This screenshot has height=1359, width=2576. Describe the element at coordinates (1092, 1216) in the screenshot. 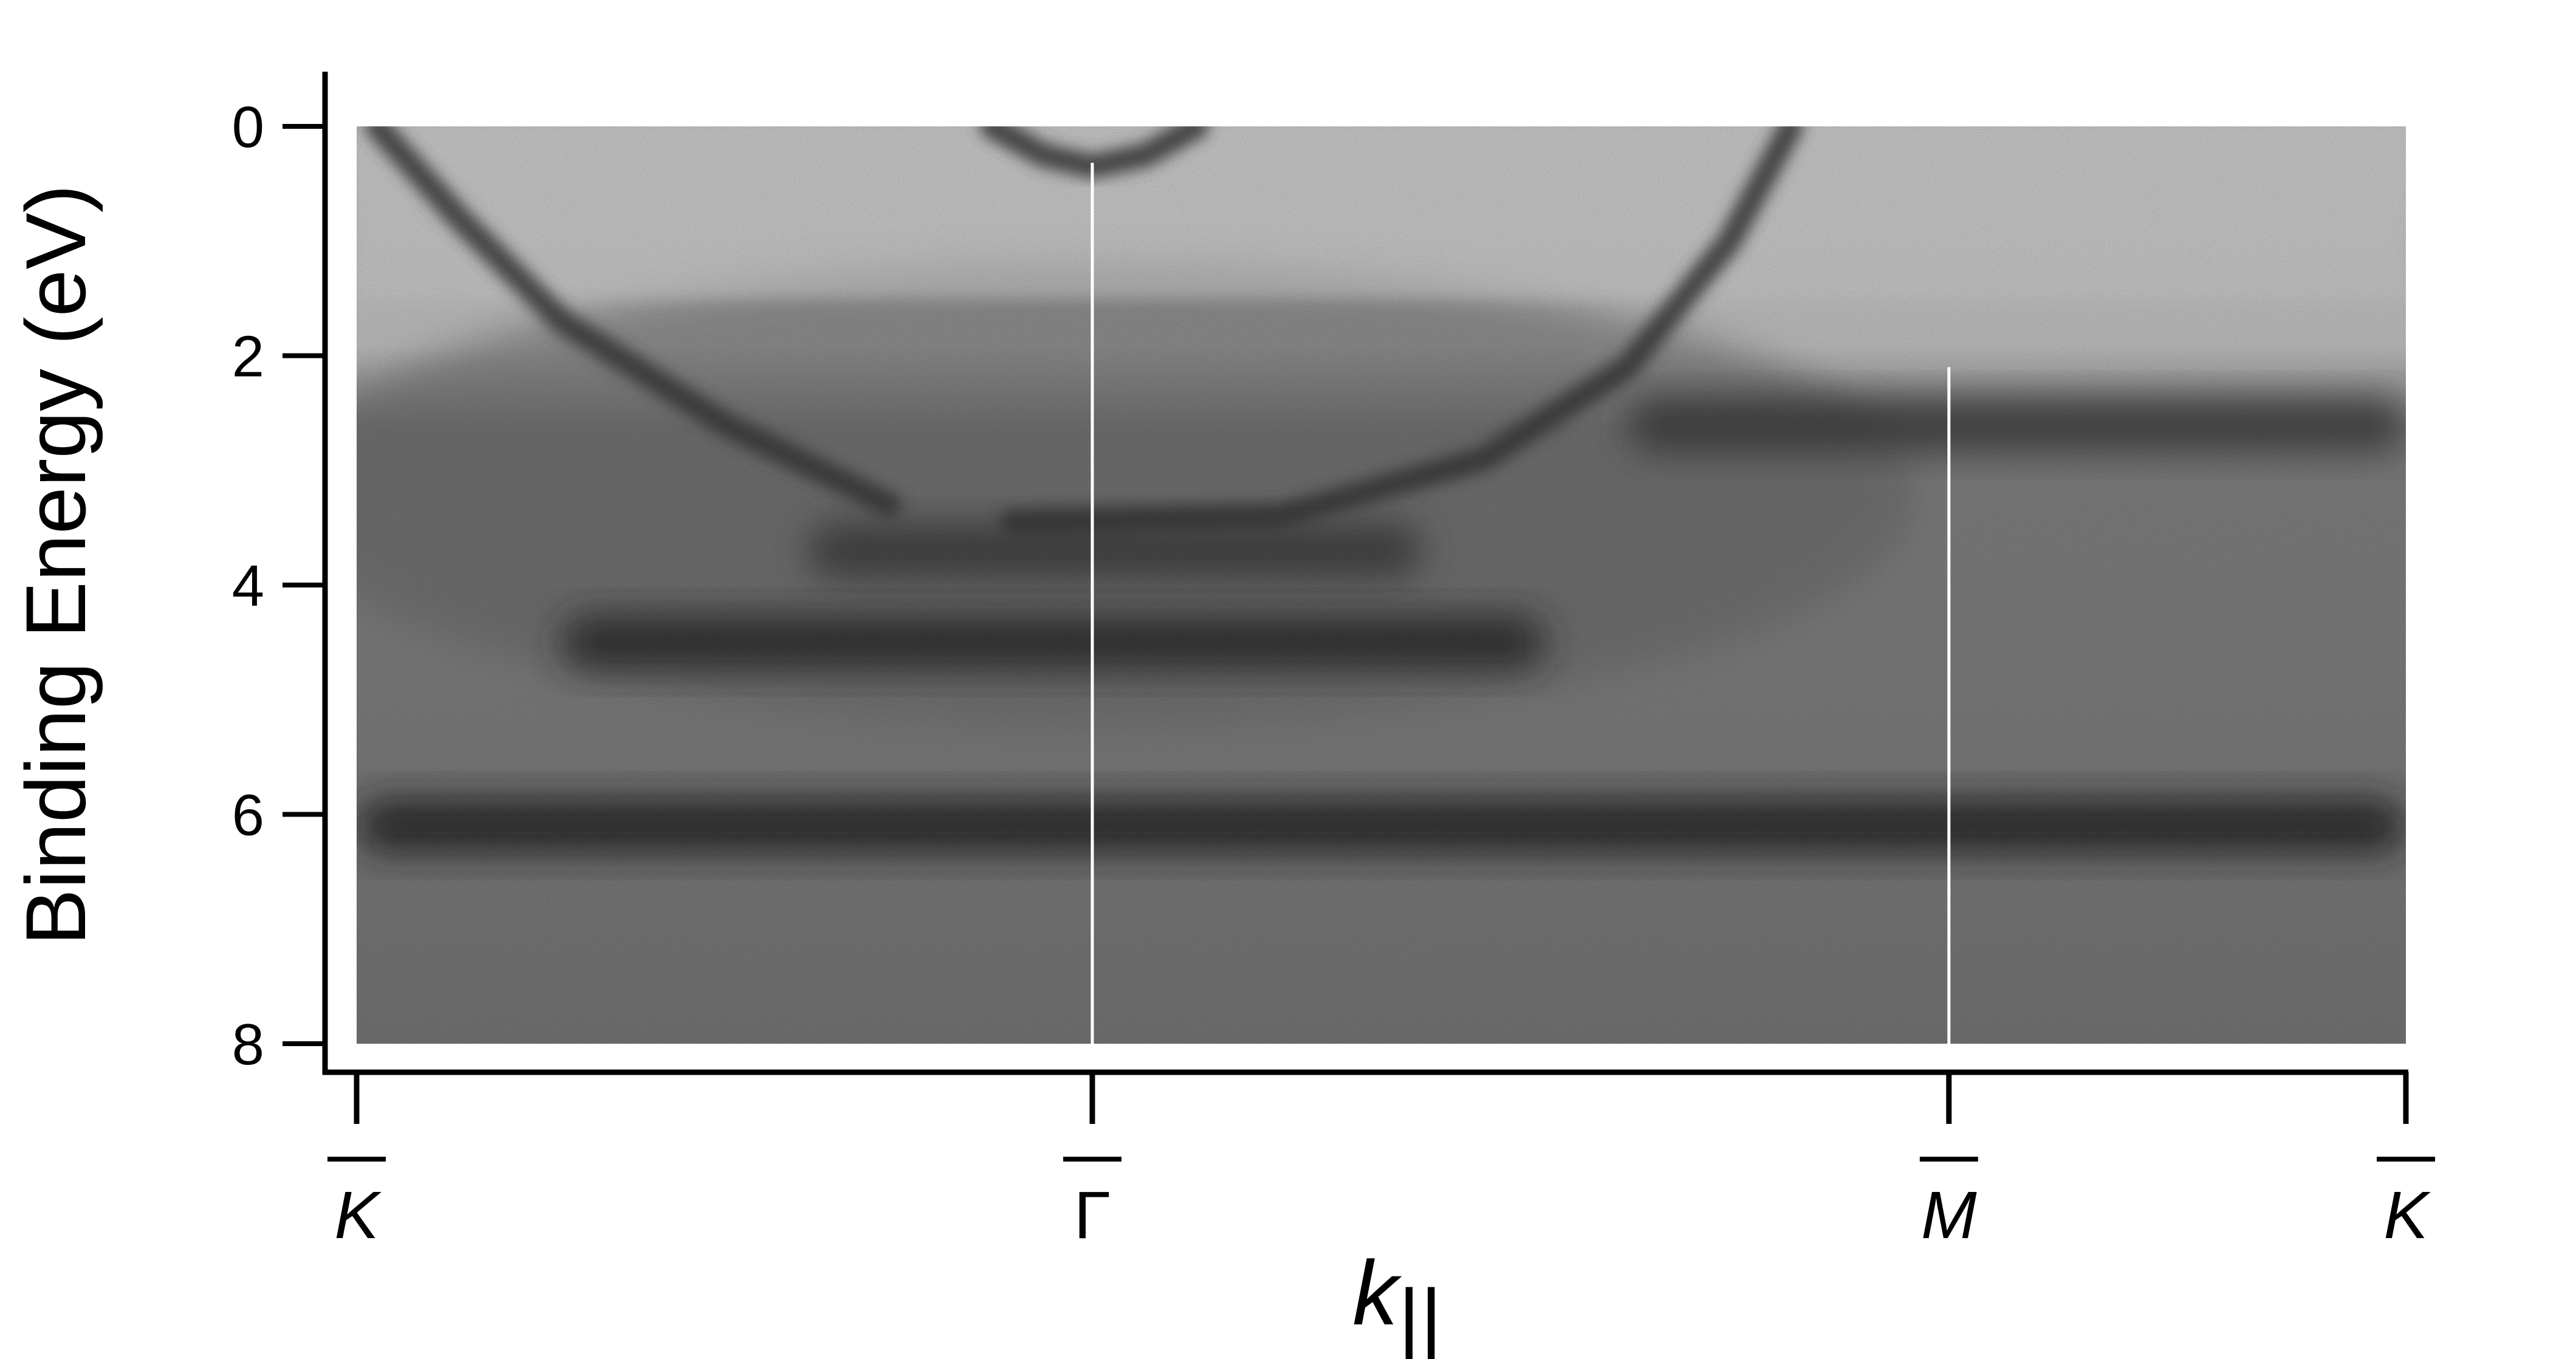

I see `x-tick-label: Γ` at that location.